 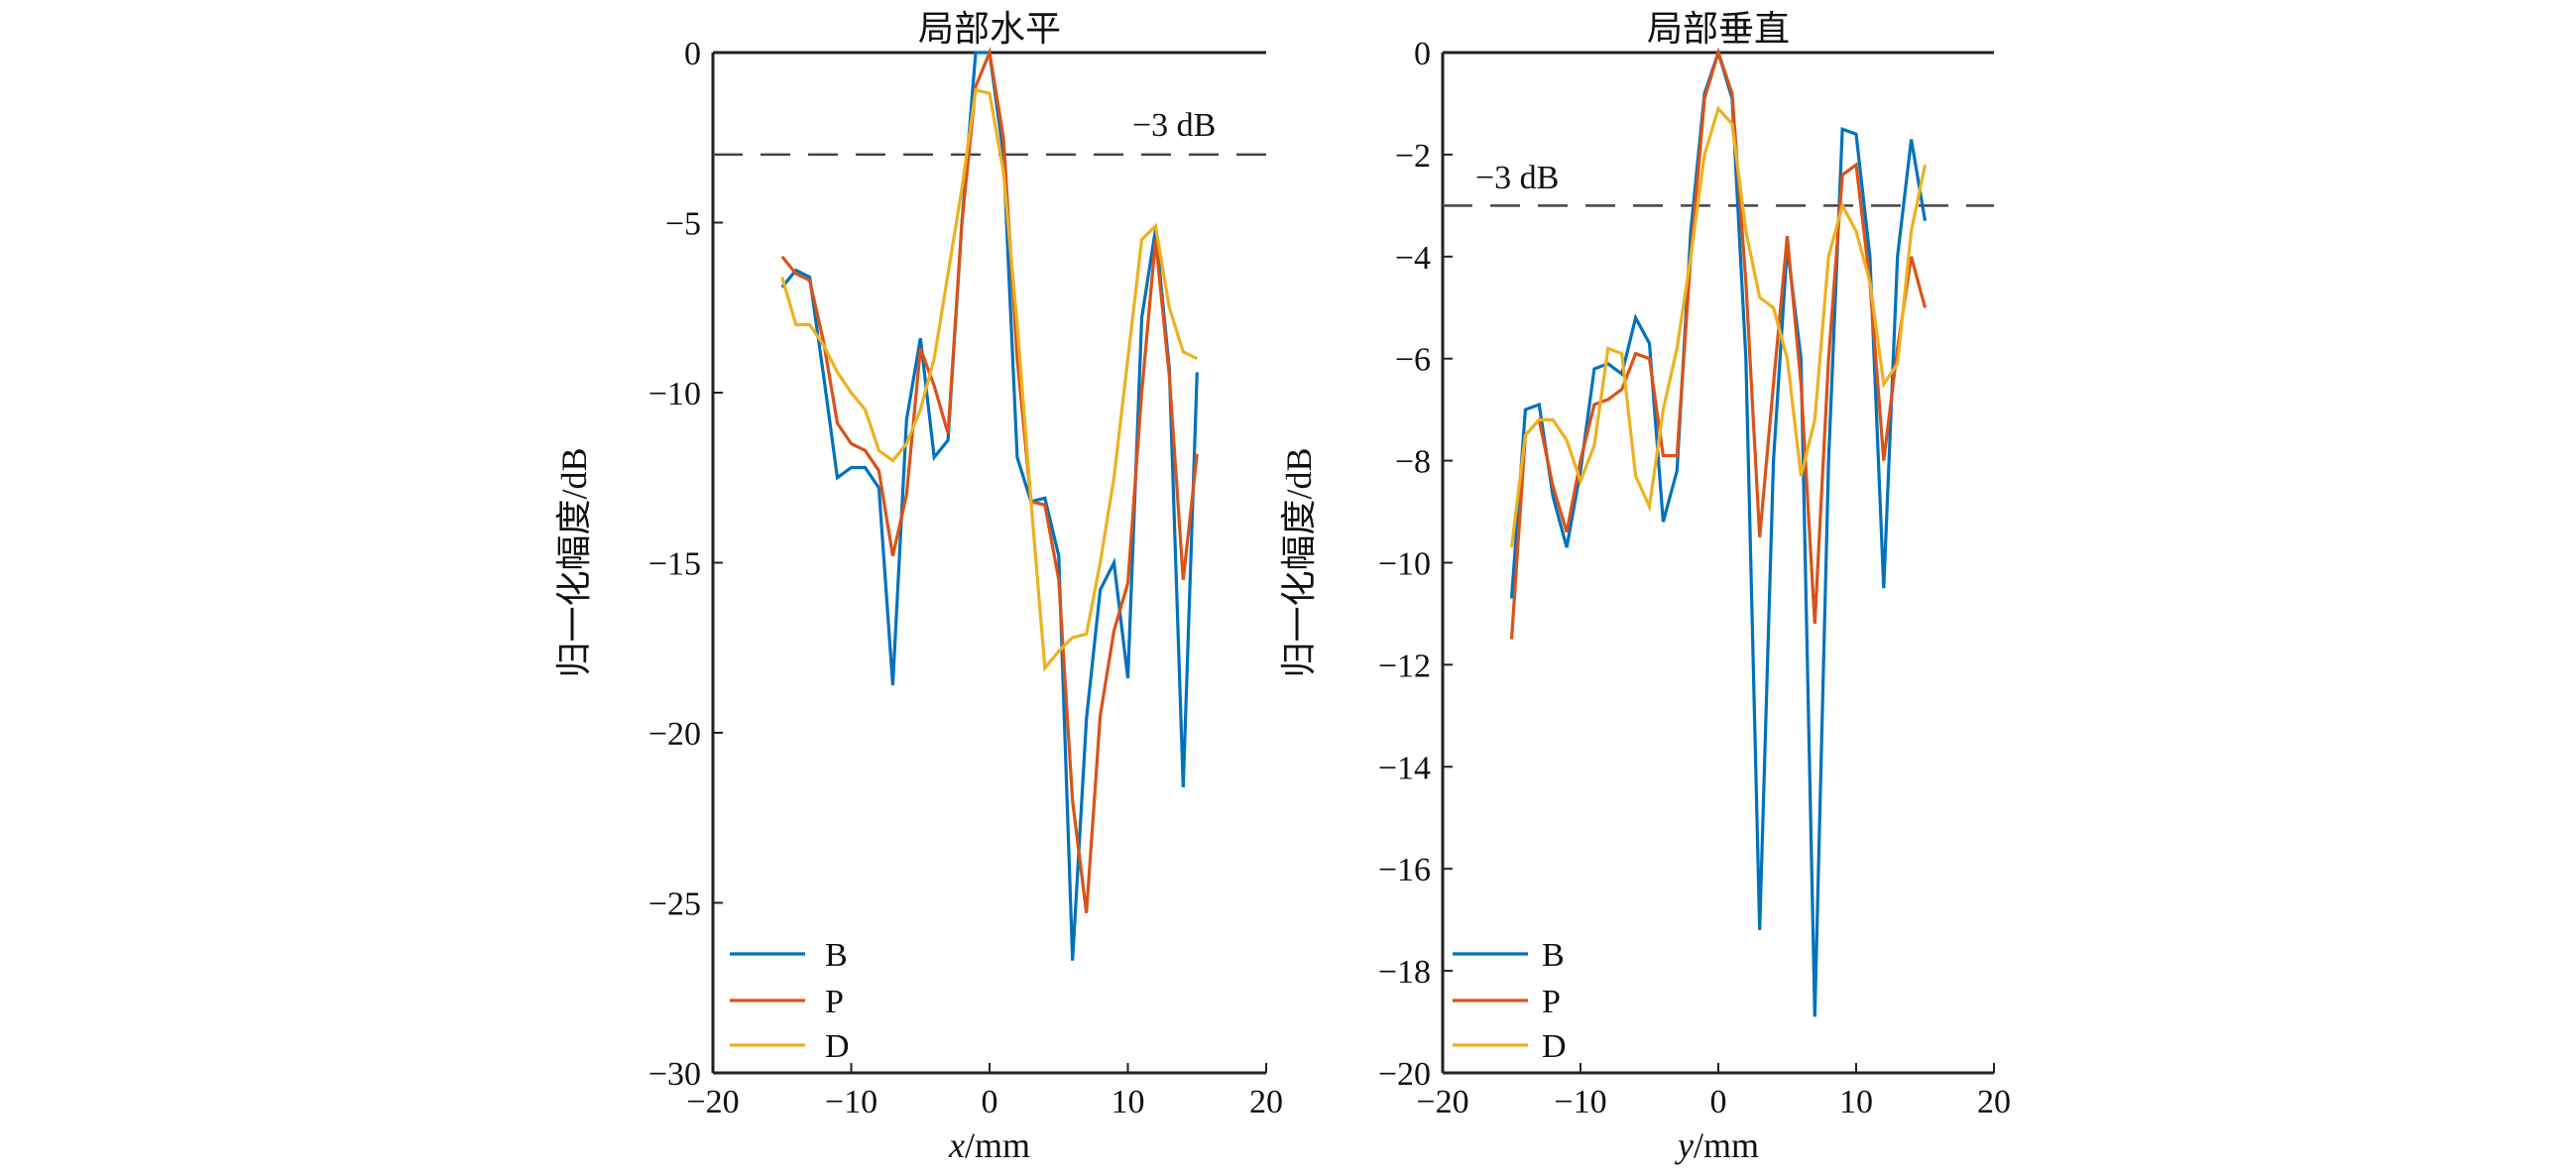 I want to click on y-tick-label: −25, so click(x=674, y=904).